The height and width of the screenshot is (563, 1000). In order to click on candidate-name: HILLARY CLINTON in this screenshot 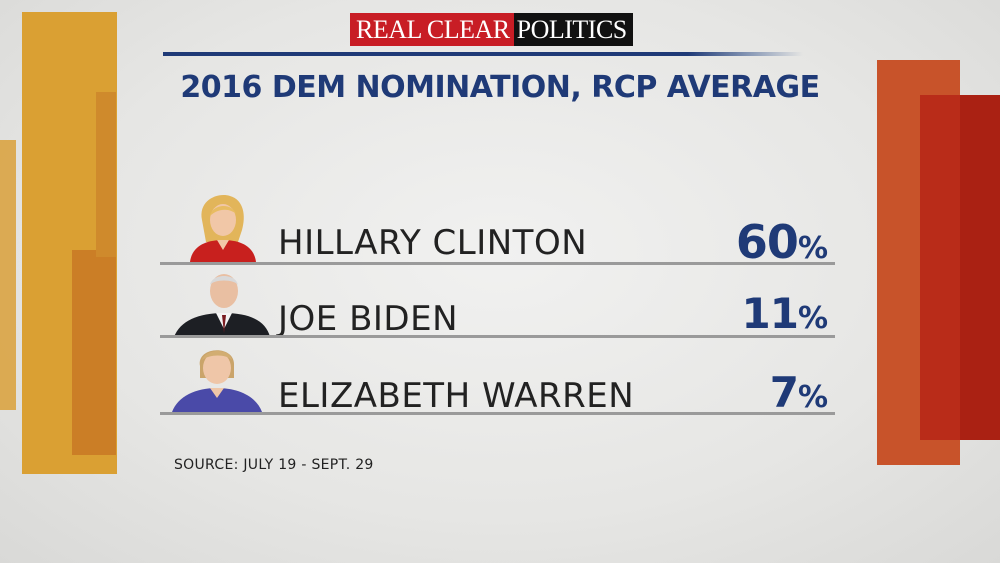, I will do `click(433, 243)`.